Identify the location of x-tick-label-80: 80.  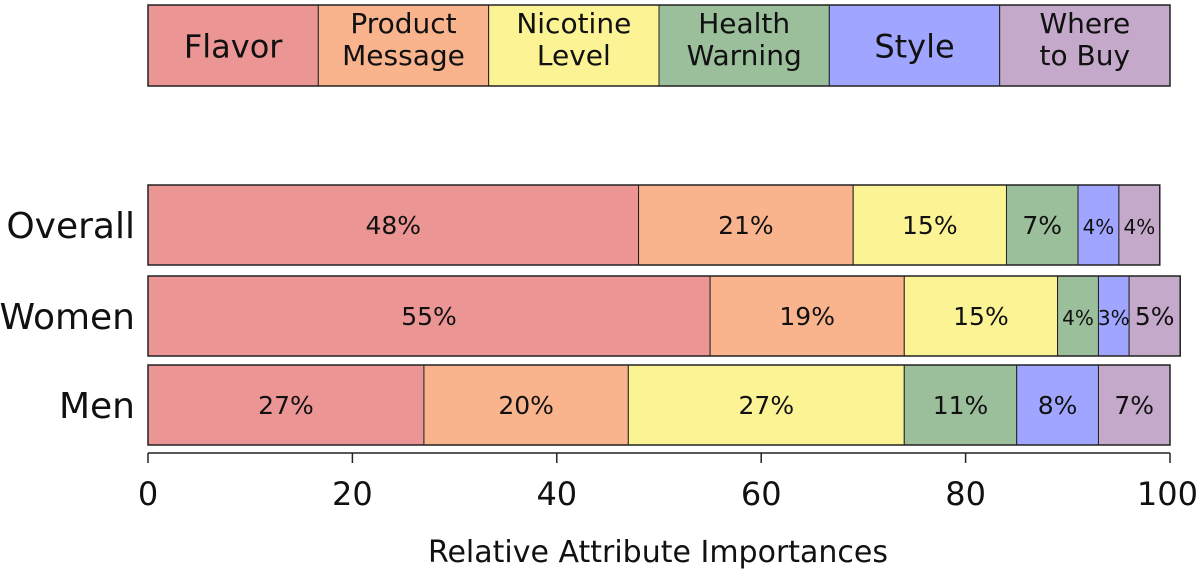
(965, 494).